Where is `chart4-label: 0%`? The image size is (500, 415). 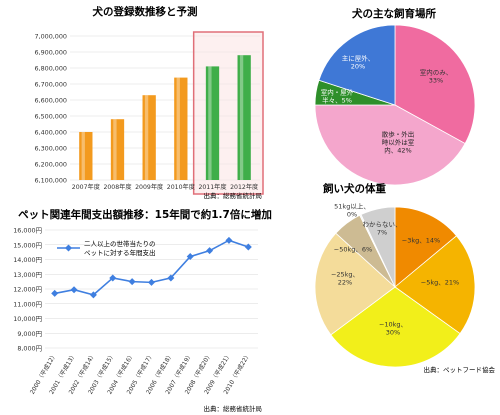 chart4-label: 0% is located at coordinates (352, 215).